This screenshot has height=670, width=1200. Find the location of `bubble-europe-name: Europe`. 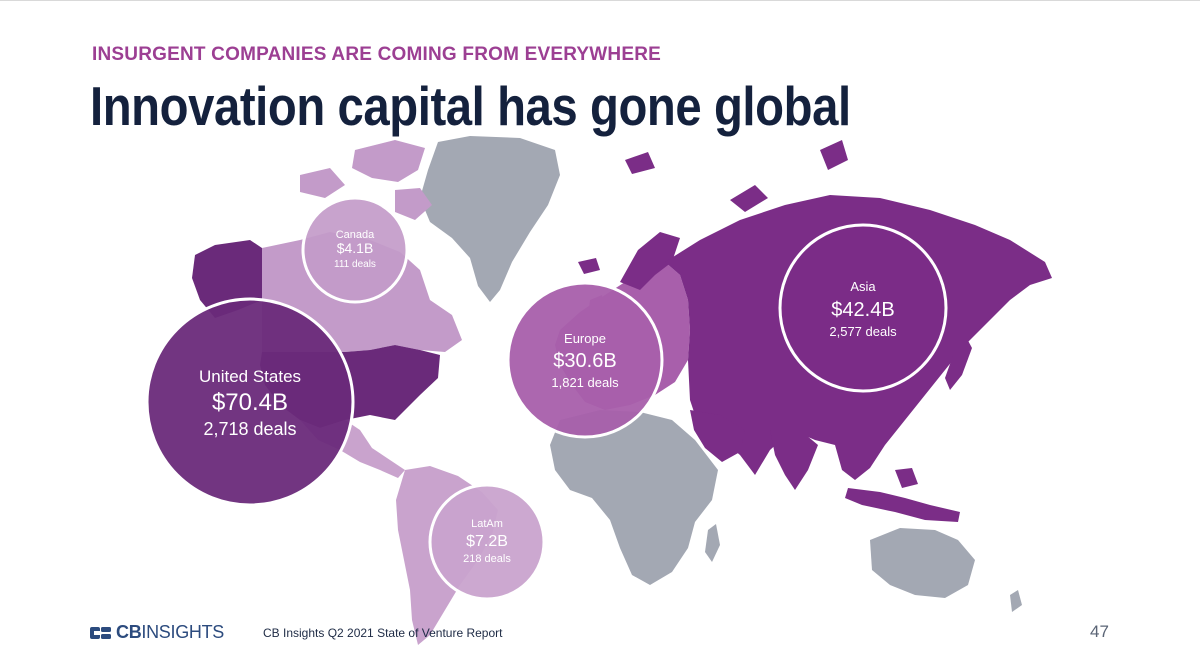

bubble-europe-name: Europe is located at coordinates (585, 338).